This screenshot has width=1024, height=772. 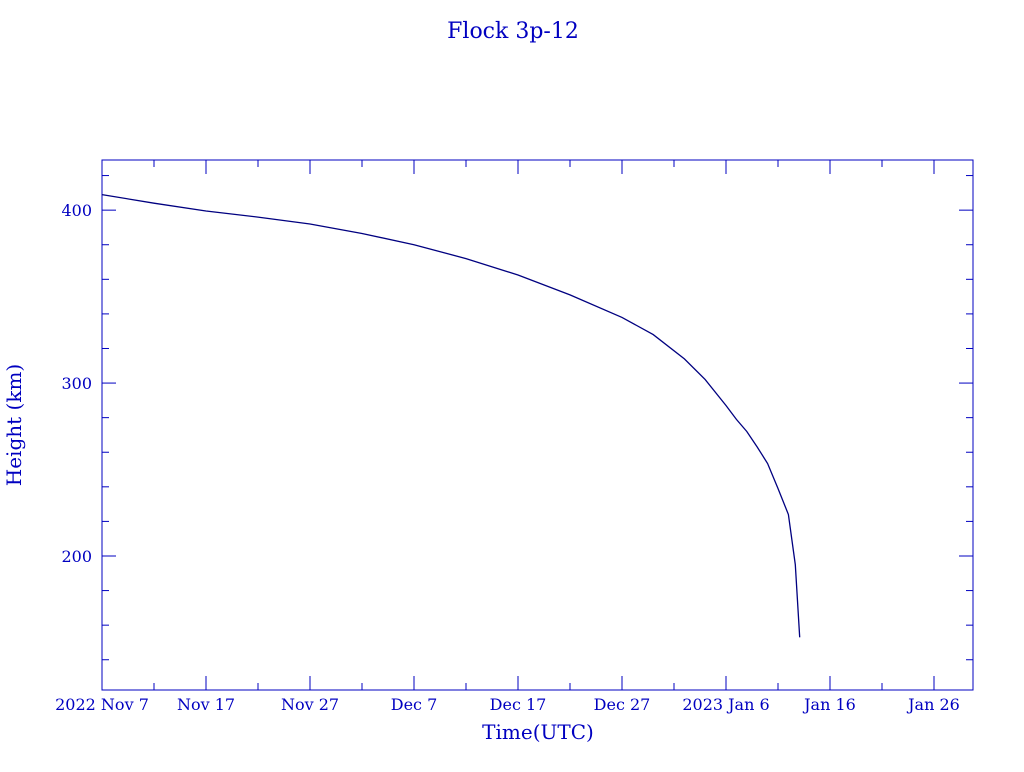 What do you see at coordinates (76, 383) in the screenshot?
I see `y-tick-label: 300` at bounding box center [76, 383].